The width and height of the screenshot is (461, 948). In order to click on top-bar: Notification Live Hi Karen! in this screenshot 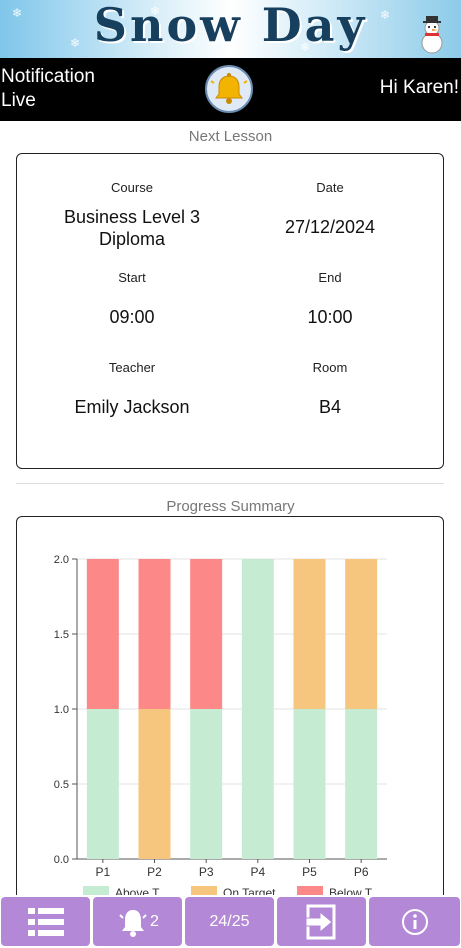, I will do `click(230, 89)`.